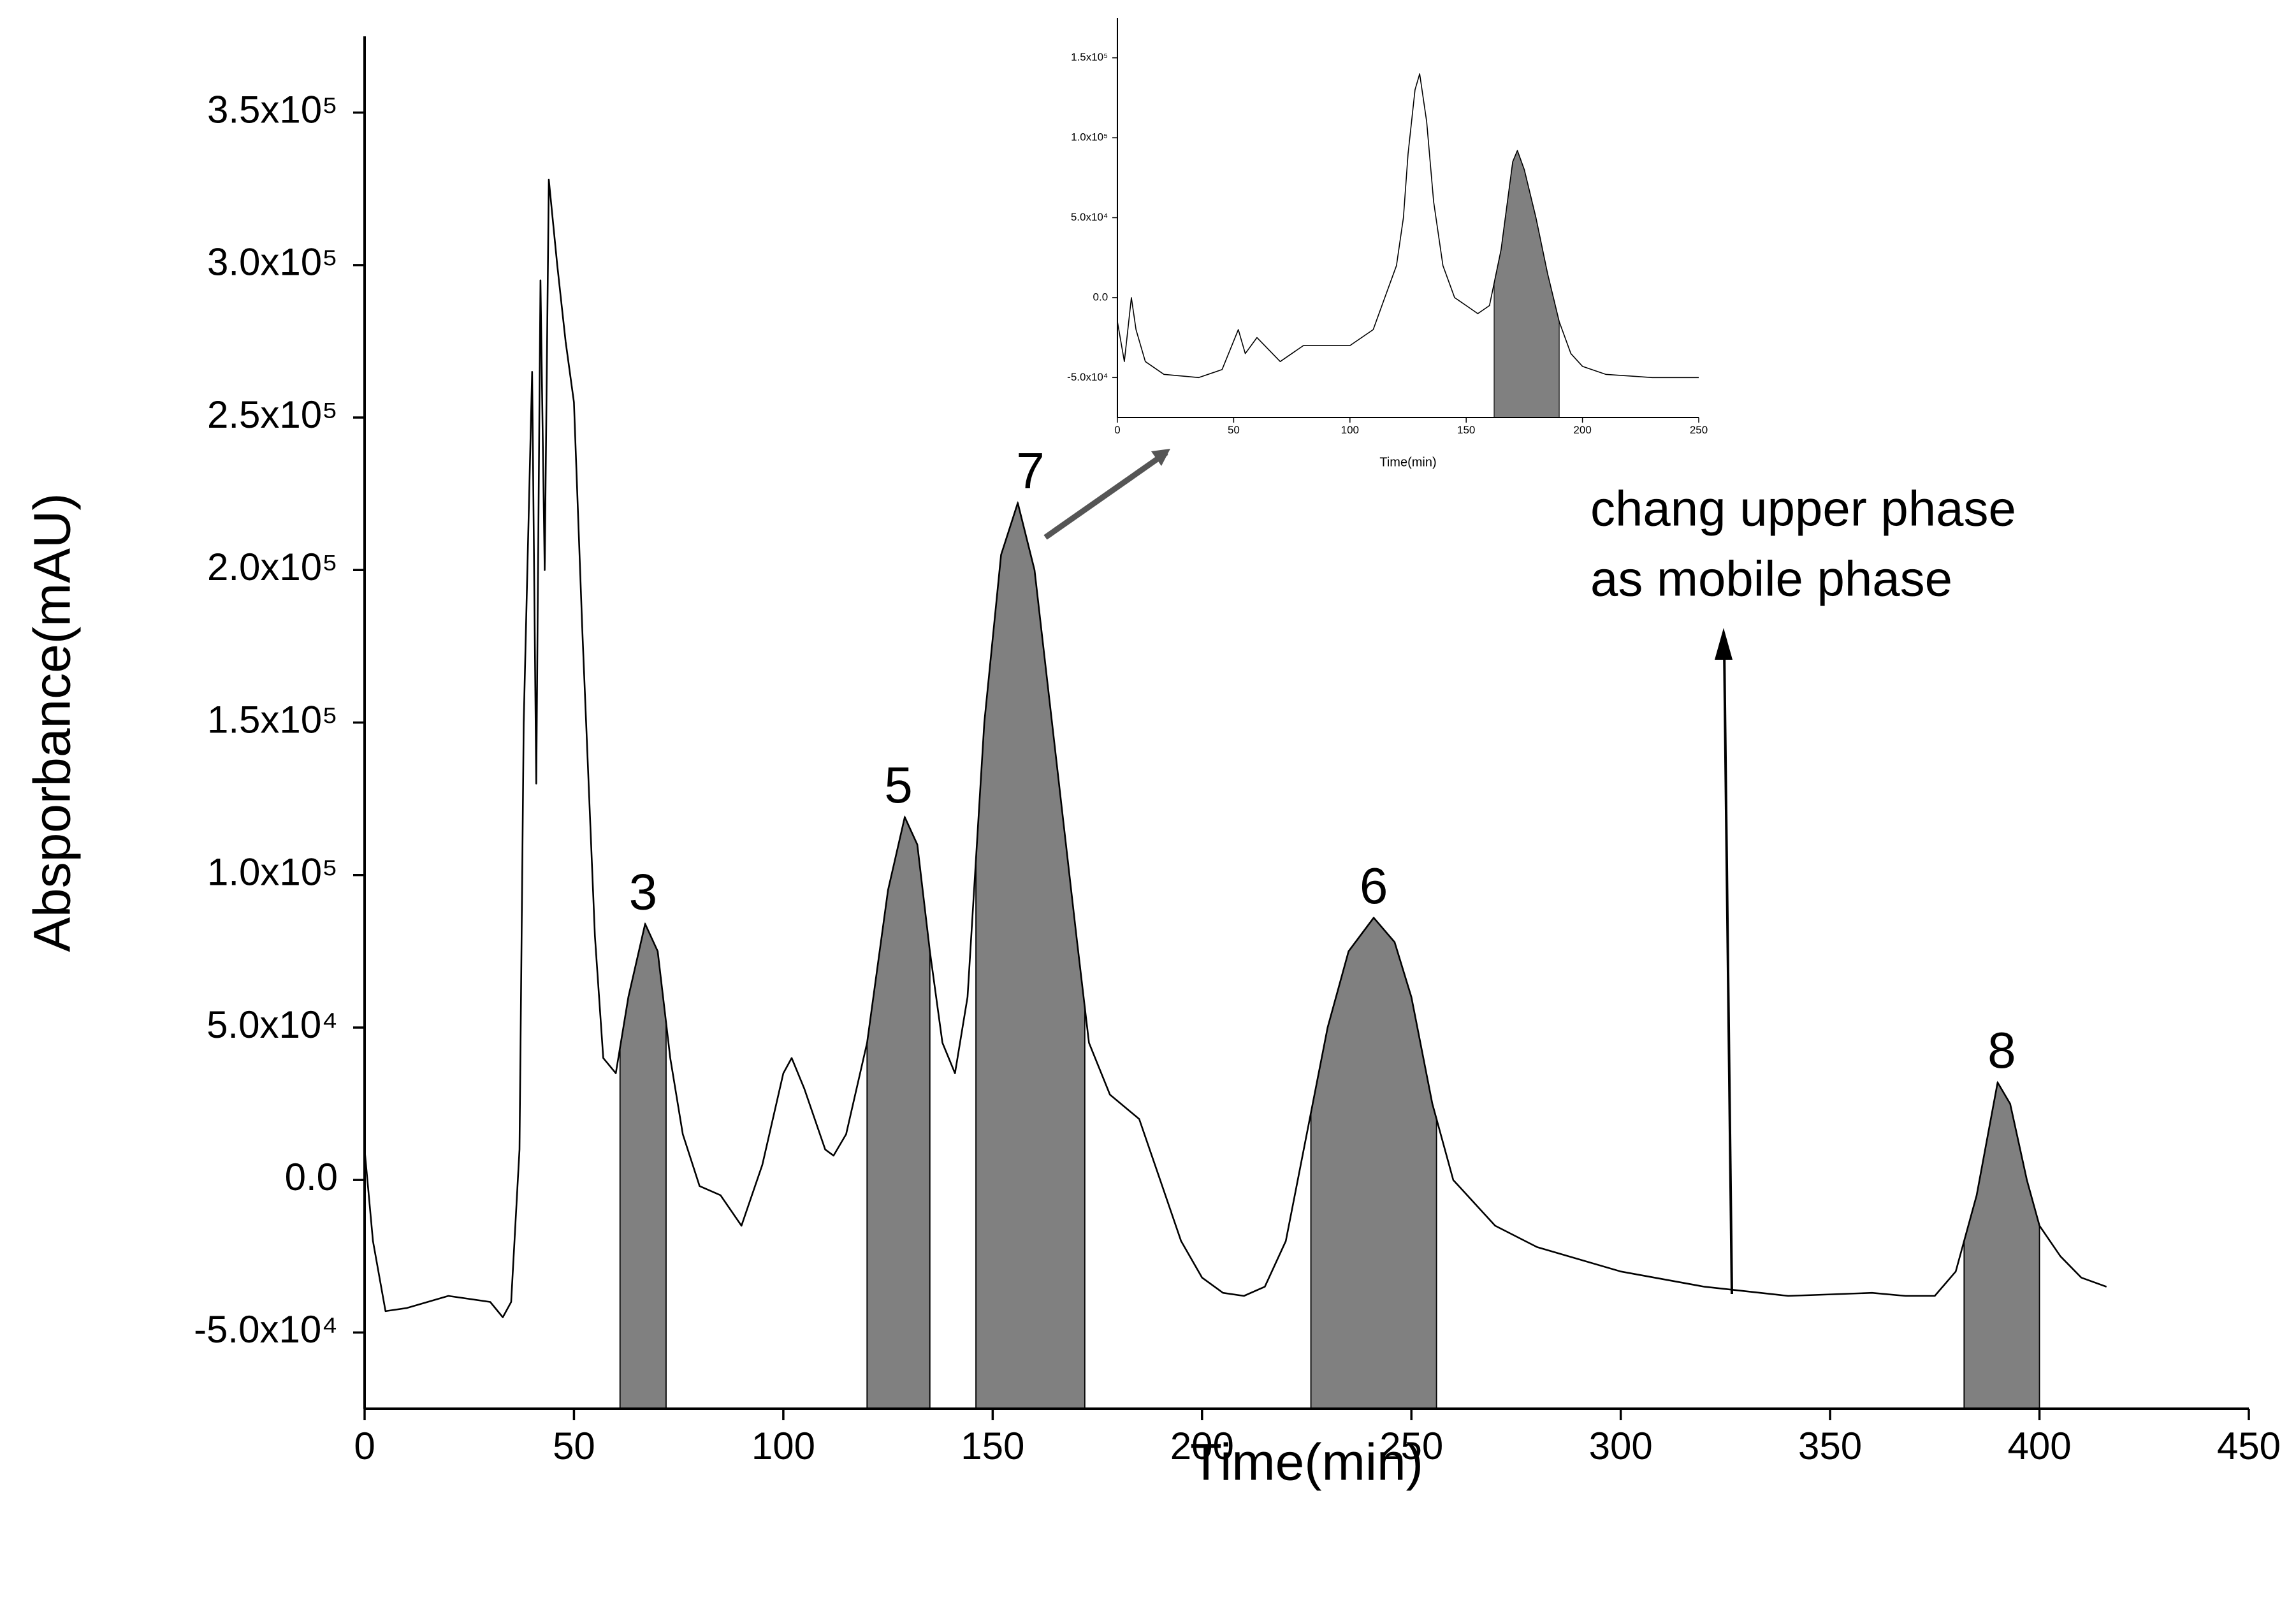 This screenshot has width=2296, height=1614. Describe the element at coordinates (1030, 470) in the screenshot. I see `peak-label: 7` at that location.